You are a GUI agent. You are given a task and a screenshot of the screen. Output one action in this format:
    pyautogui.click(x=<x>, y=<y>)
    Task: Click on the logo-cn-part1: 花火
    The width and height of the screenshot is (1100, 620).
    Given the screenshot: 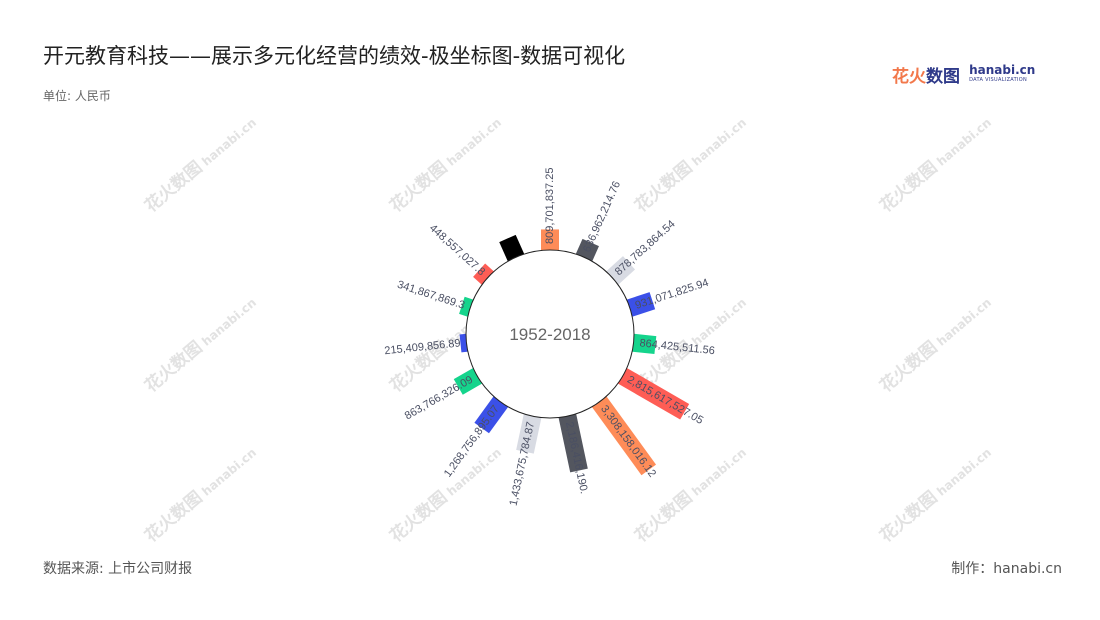 What is the action you would take?
    pyautogui.click(x=909, y=77)
    